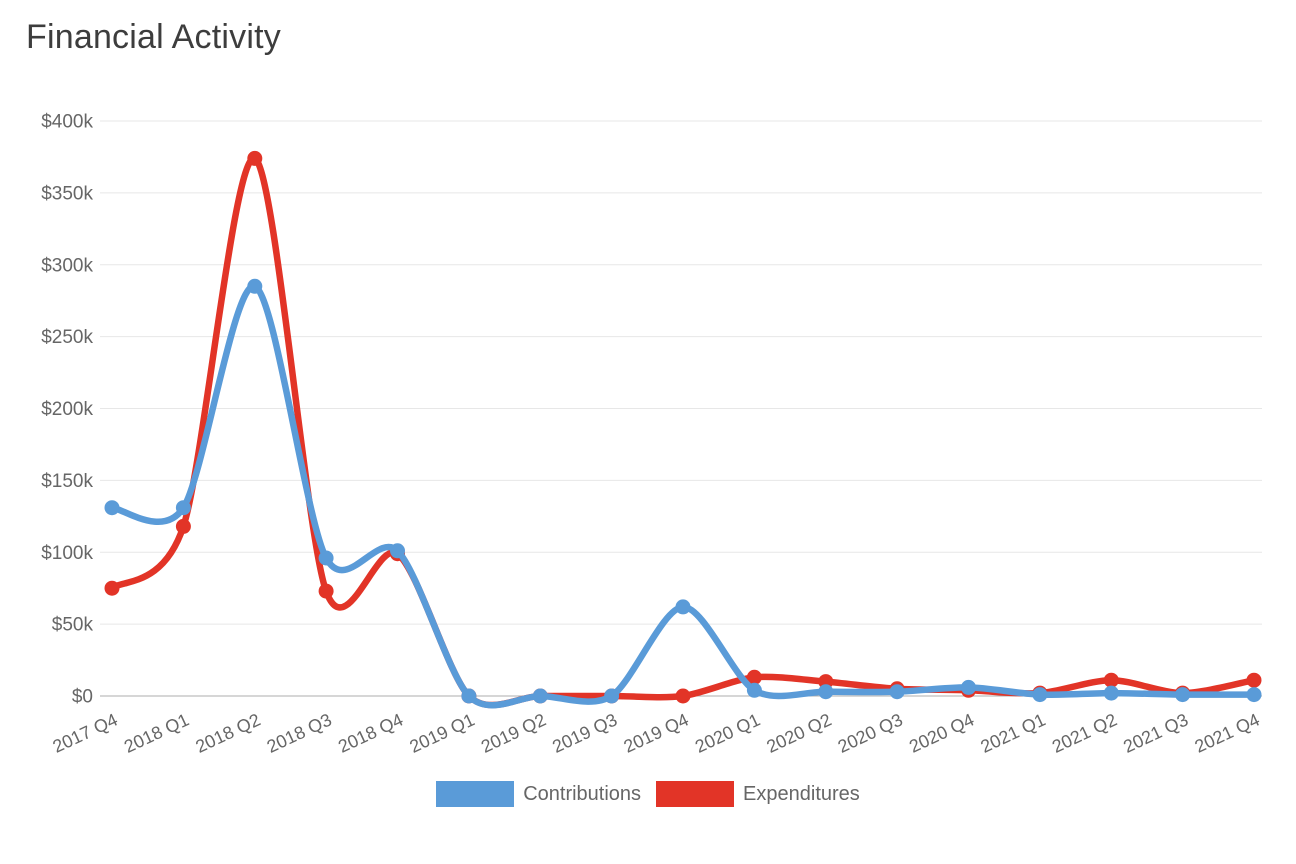 This screenshot has height=864, width=1296. What do you see at coordinates (82, 697) in the screenshot?
I see `y-tick-label: $0` at bounding box center [82, 697].